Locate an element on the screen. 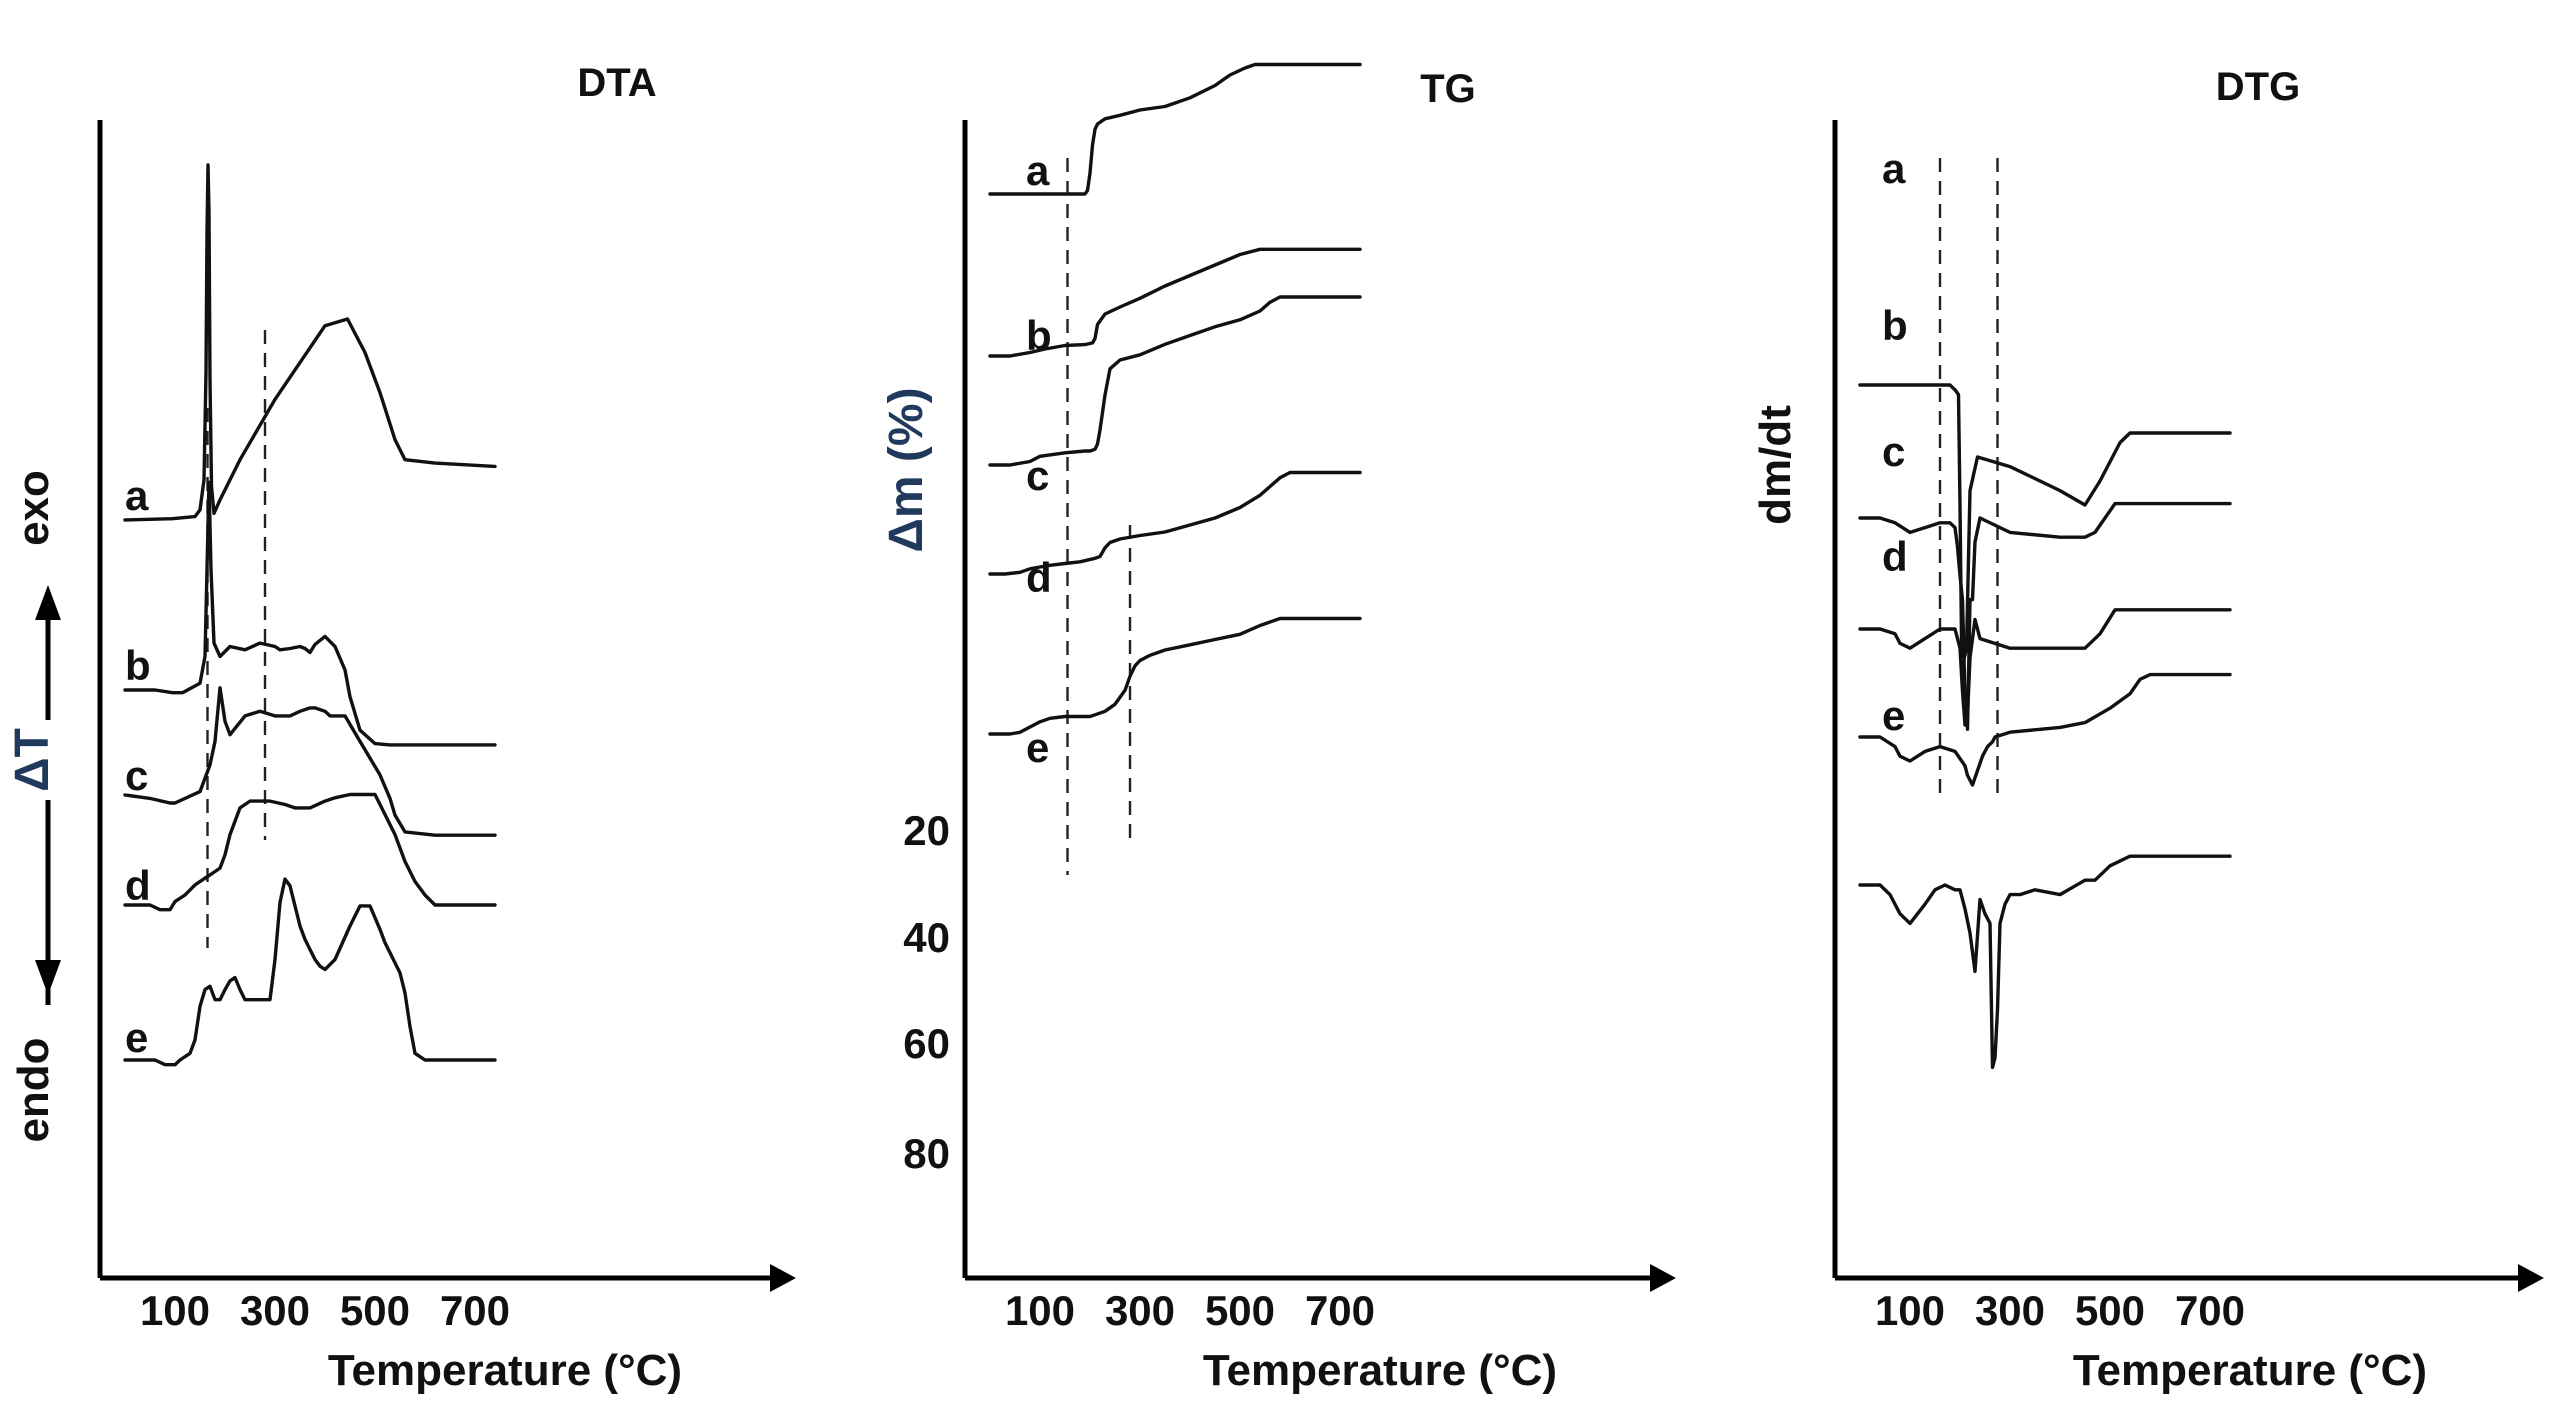  dta-x-label: Temperature (°C) is located at coordinates (505, 1370).